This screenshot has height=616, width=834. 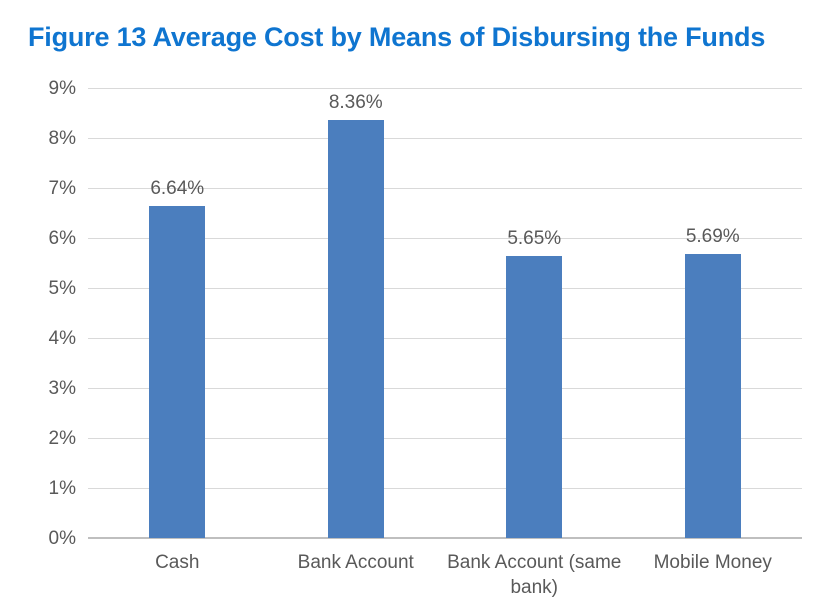 I want to click on y-axis-tick-label: 0%, so click(x=62, y=538).